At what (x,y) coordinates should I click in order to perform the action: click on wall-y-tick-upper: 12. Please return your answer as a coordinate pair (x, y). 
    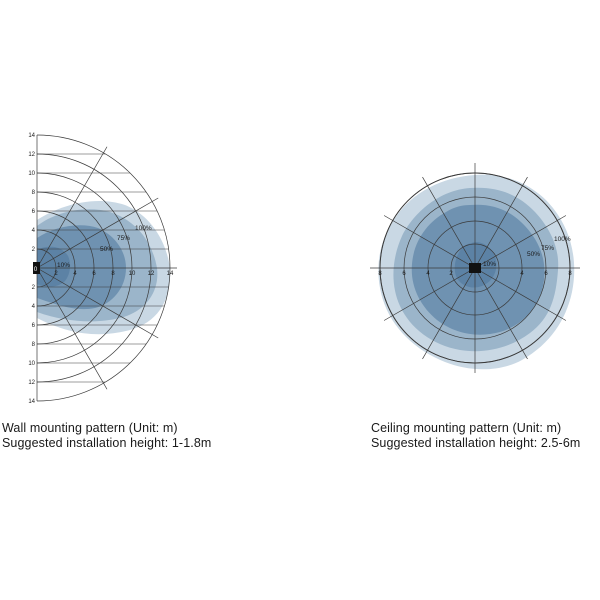
    Looking at the image, I should click on (31, 155).